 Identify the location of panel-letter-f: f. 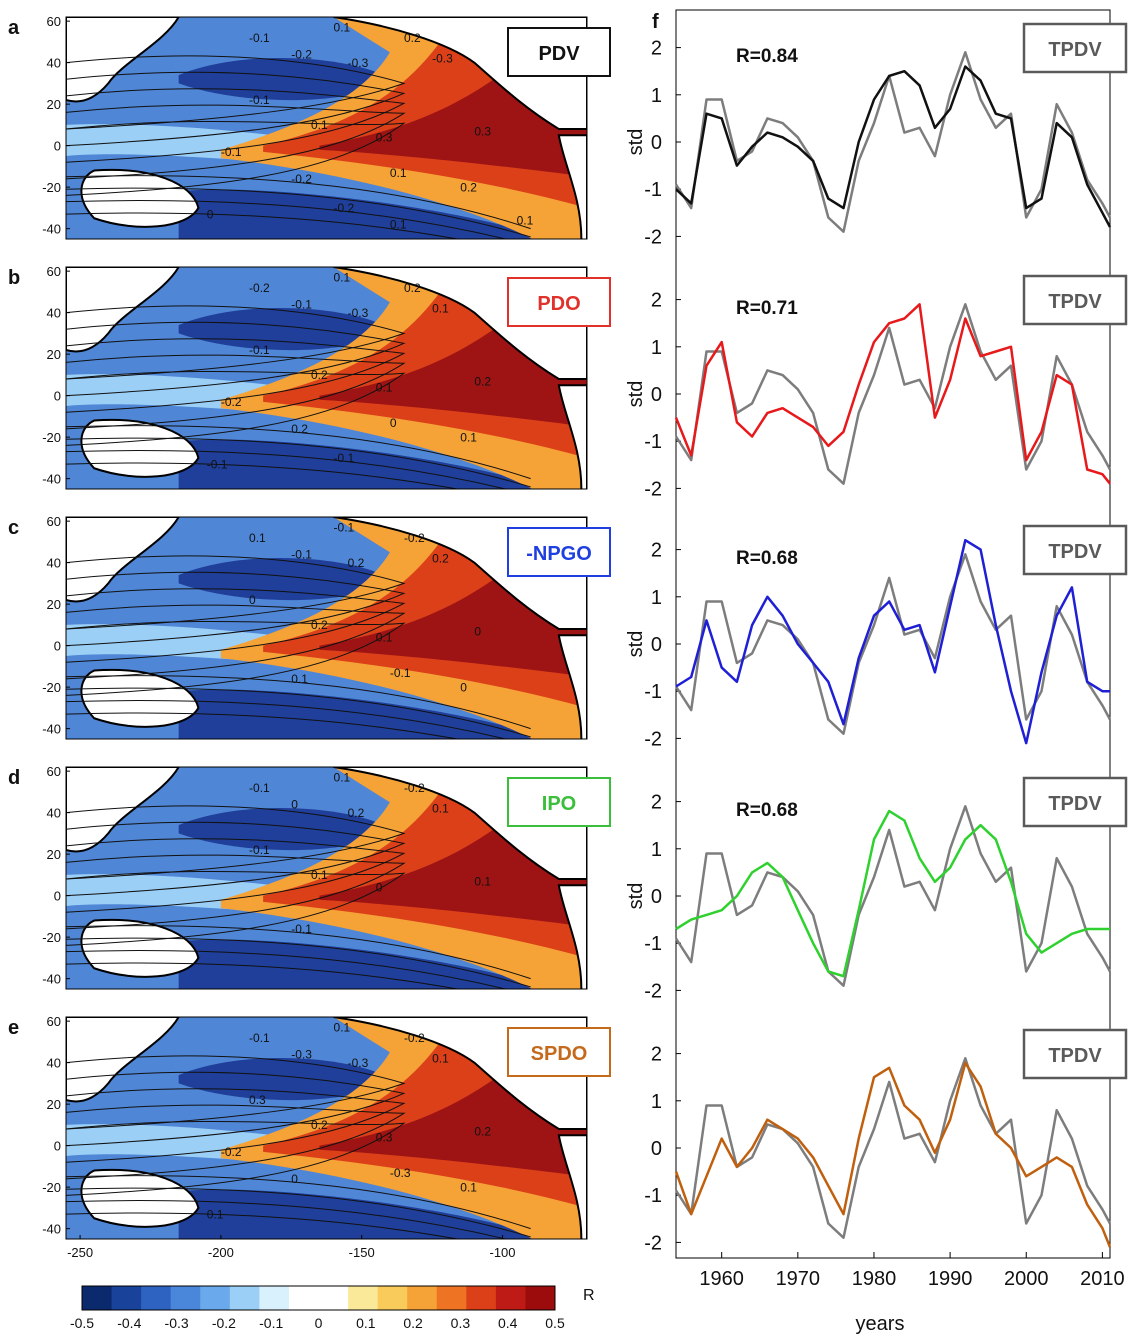
(655, 22).